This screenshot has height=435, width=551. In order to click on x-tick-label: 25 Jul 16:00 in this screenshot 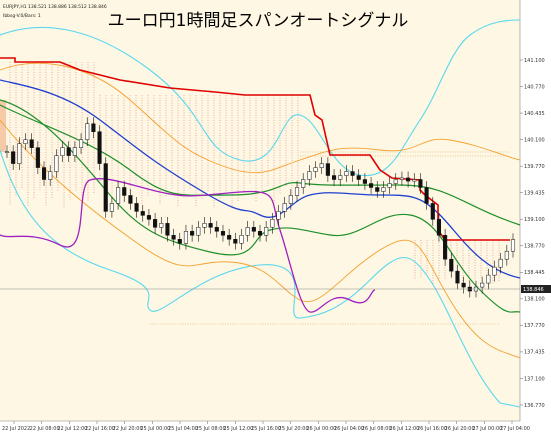, I will do `click(266, 429)`.